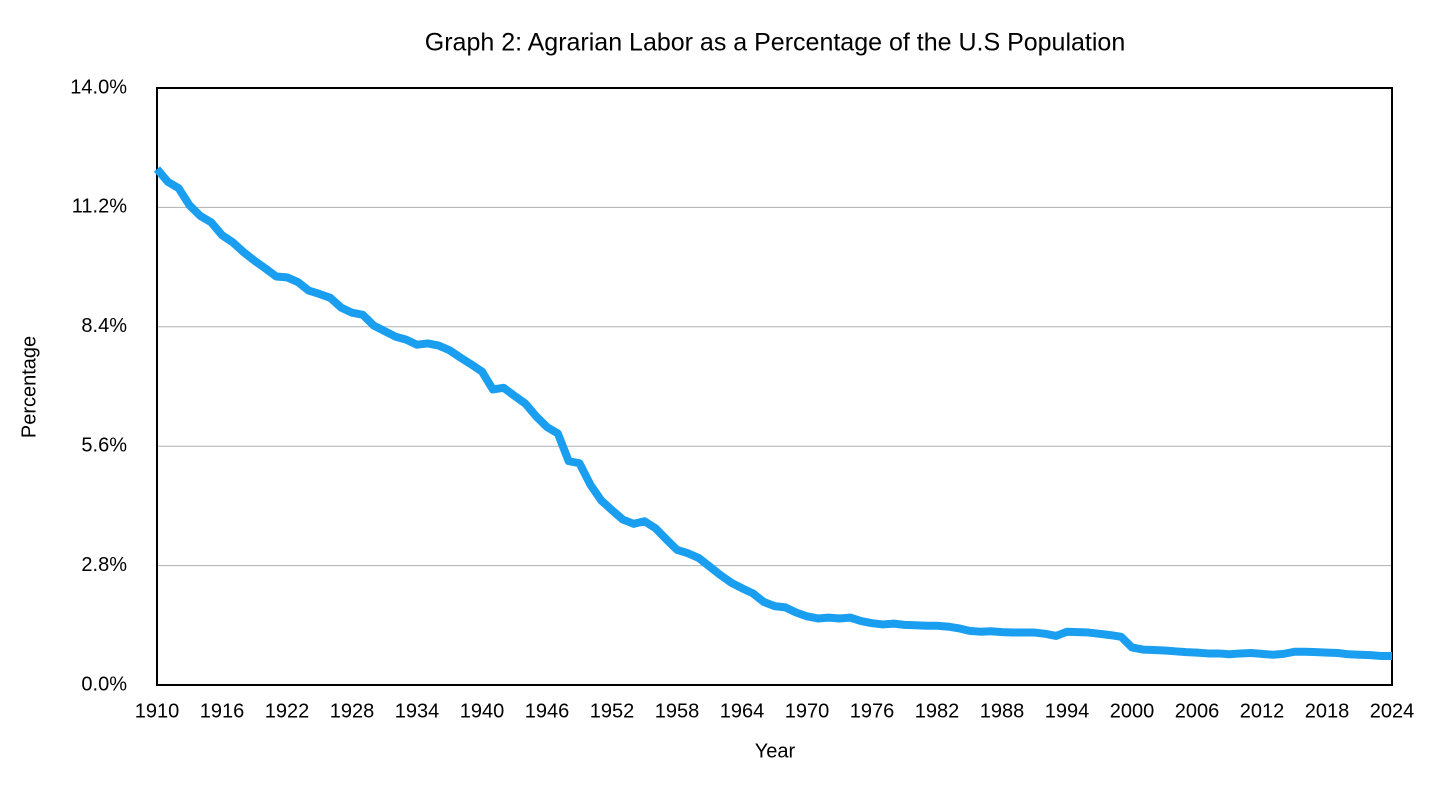 Image resolution: width=1456 pixels, height=796 pixels. Describe the element at coordinates (104, 565) in the screenshot. I see `y-tick-label: 2.8%` at that location.